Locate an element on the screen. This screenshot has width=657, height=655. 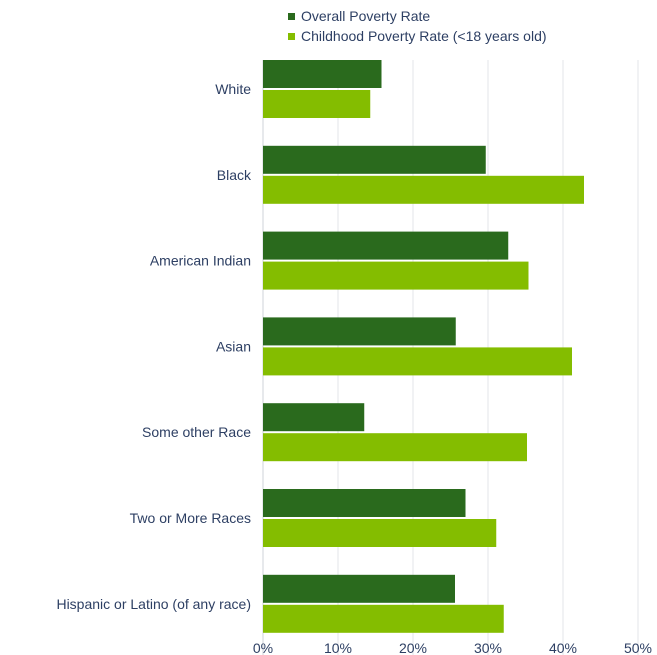
x-tick-labels: 0% 10% 20% 30% 40% 50% is located at coordinates (452, 647).